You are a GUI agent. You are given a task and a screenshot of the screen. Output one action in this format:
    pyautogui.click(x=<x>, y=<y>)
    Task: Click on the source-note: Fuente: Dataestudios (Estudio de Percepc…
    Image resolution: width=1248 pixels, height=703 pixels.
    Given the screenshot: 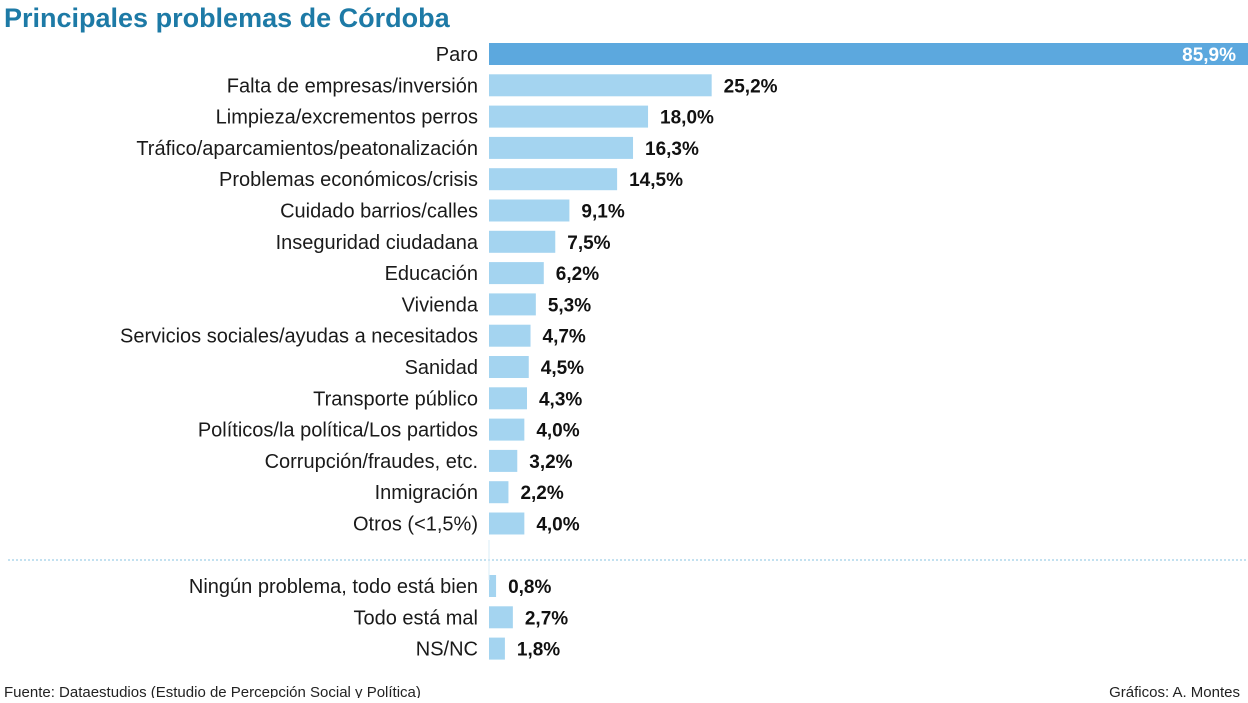 What is the action you would take?
    pyautogui.click(x=212, y=691)
    